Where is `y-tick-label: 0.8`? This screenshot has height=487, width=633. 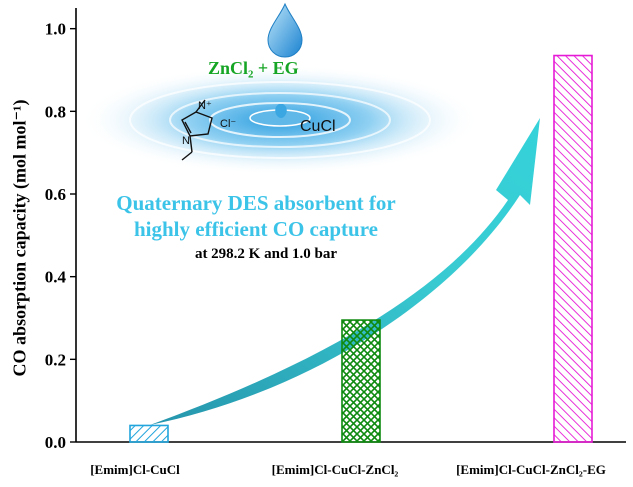
y-tick-label: 0.8 is located at coordinates (55, 111).